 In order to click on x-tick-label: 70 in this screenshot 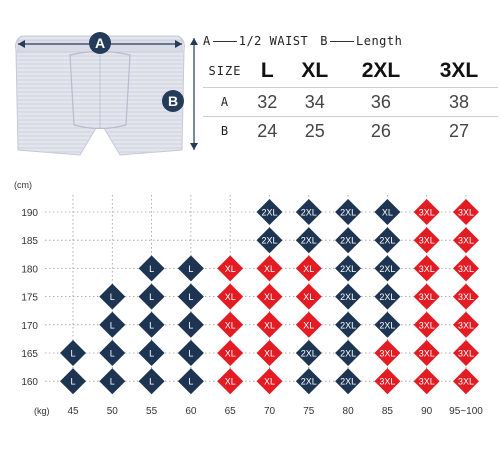, I will do `click(270, 411)`.